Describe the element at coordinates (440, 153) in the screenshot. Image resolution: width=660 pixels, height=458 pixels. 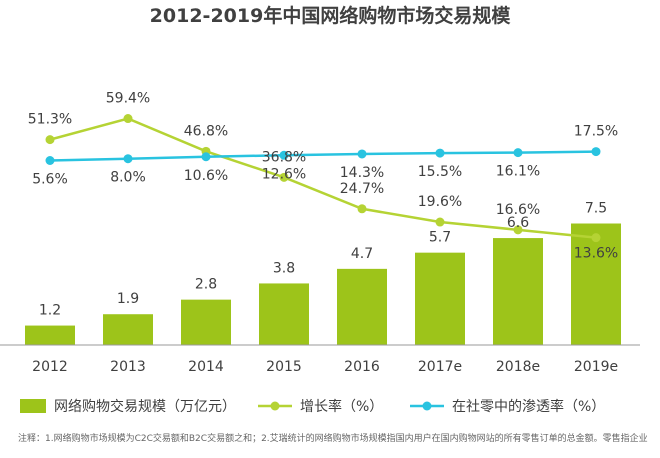
I see `penetration-point-2017e` at that location.